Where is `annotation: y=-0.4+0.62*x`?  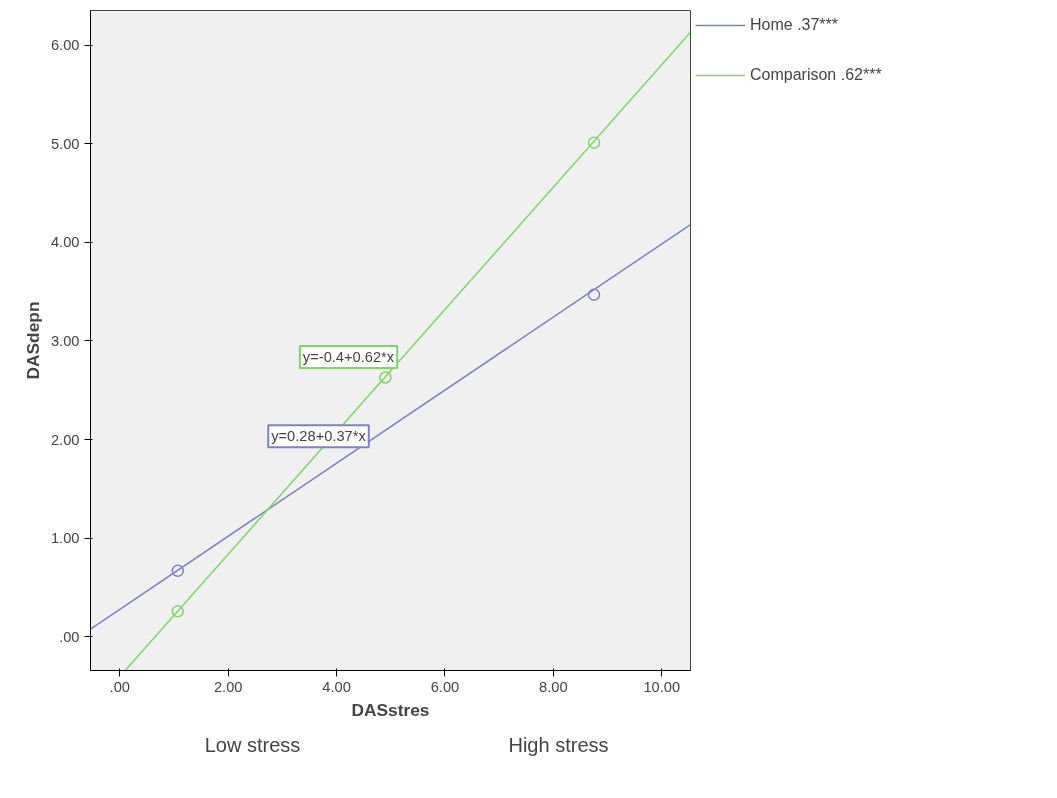
annotation: y=-0.4+0.62*x is located at coordinates (348, 357).